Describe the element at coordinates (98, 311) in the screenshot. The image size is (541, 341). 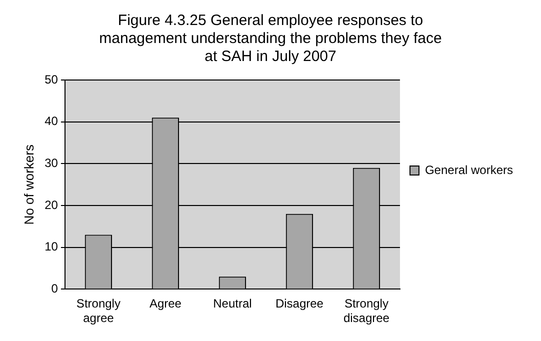
I see `x-tick-label: Strongly agree` at that location.